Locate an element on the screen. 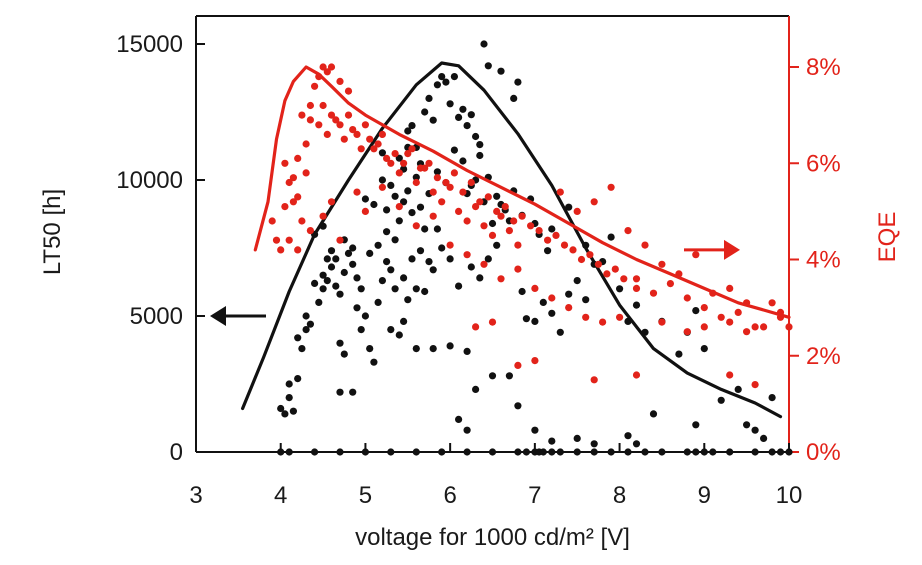  x-tick-label: 4 is located at coordinates (280, 495).